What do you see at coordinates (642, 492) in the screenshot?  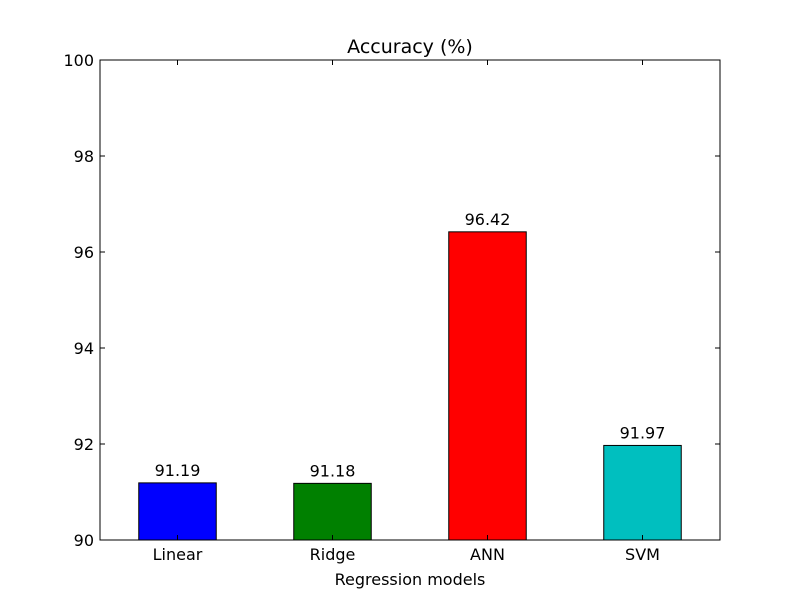 I see `bar-svm` at bounding box center [642, 492].